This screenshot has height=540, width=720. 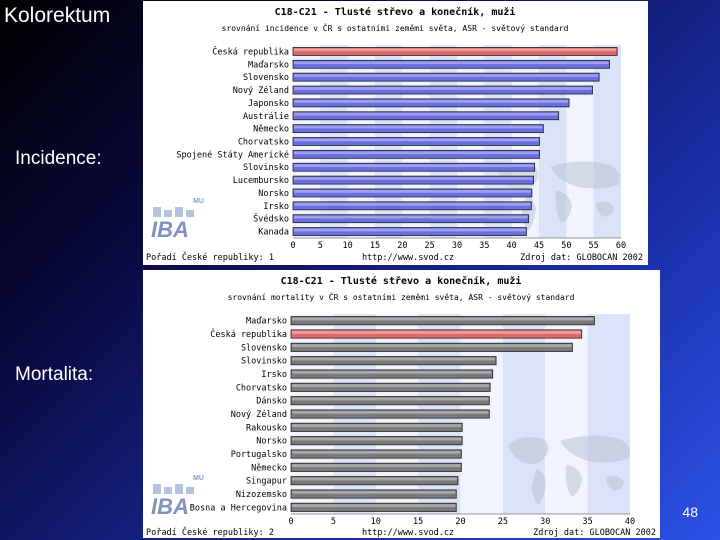 What do you see at coordinates (271, 130) in the screenshot?
I see `incidence-category-label: Německo` at bounding box center [271, 130].